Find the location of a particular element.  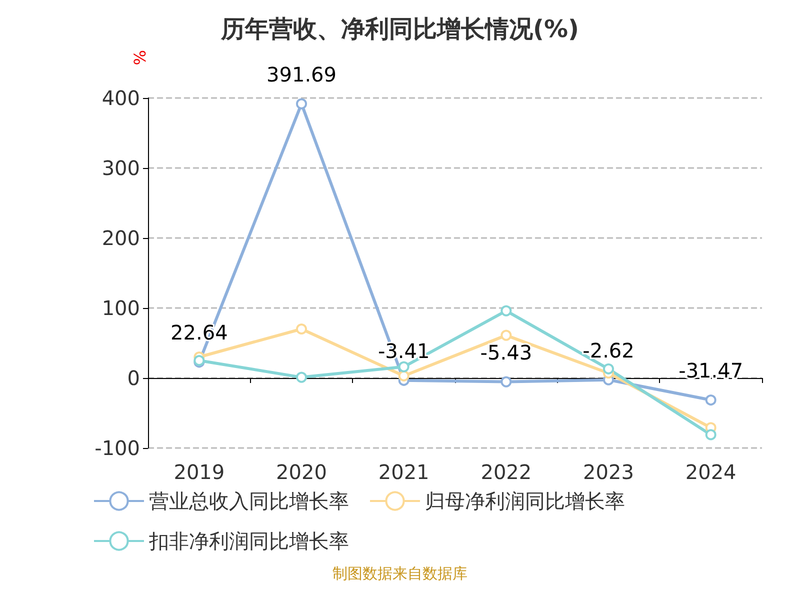

data-label: 391.69 is located at coordinates (301, 74).